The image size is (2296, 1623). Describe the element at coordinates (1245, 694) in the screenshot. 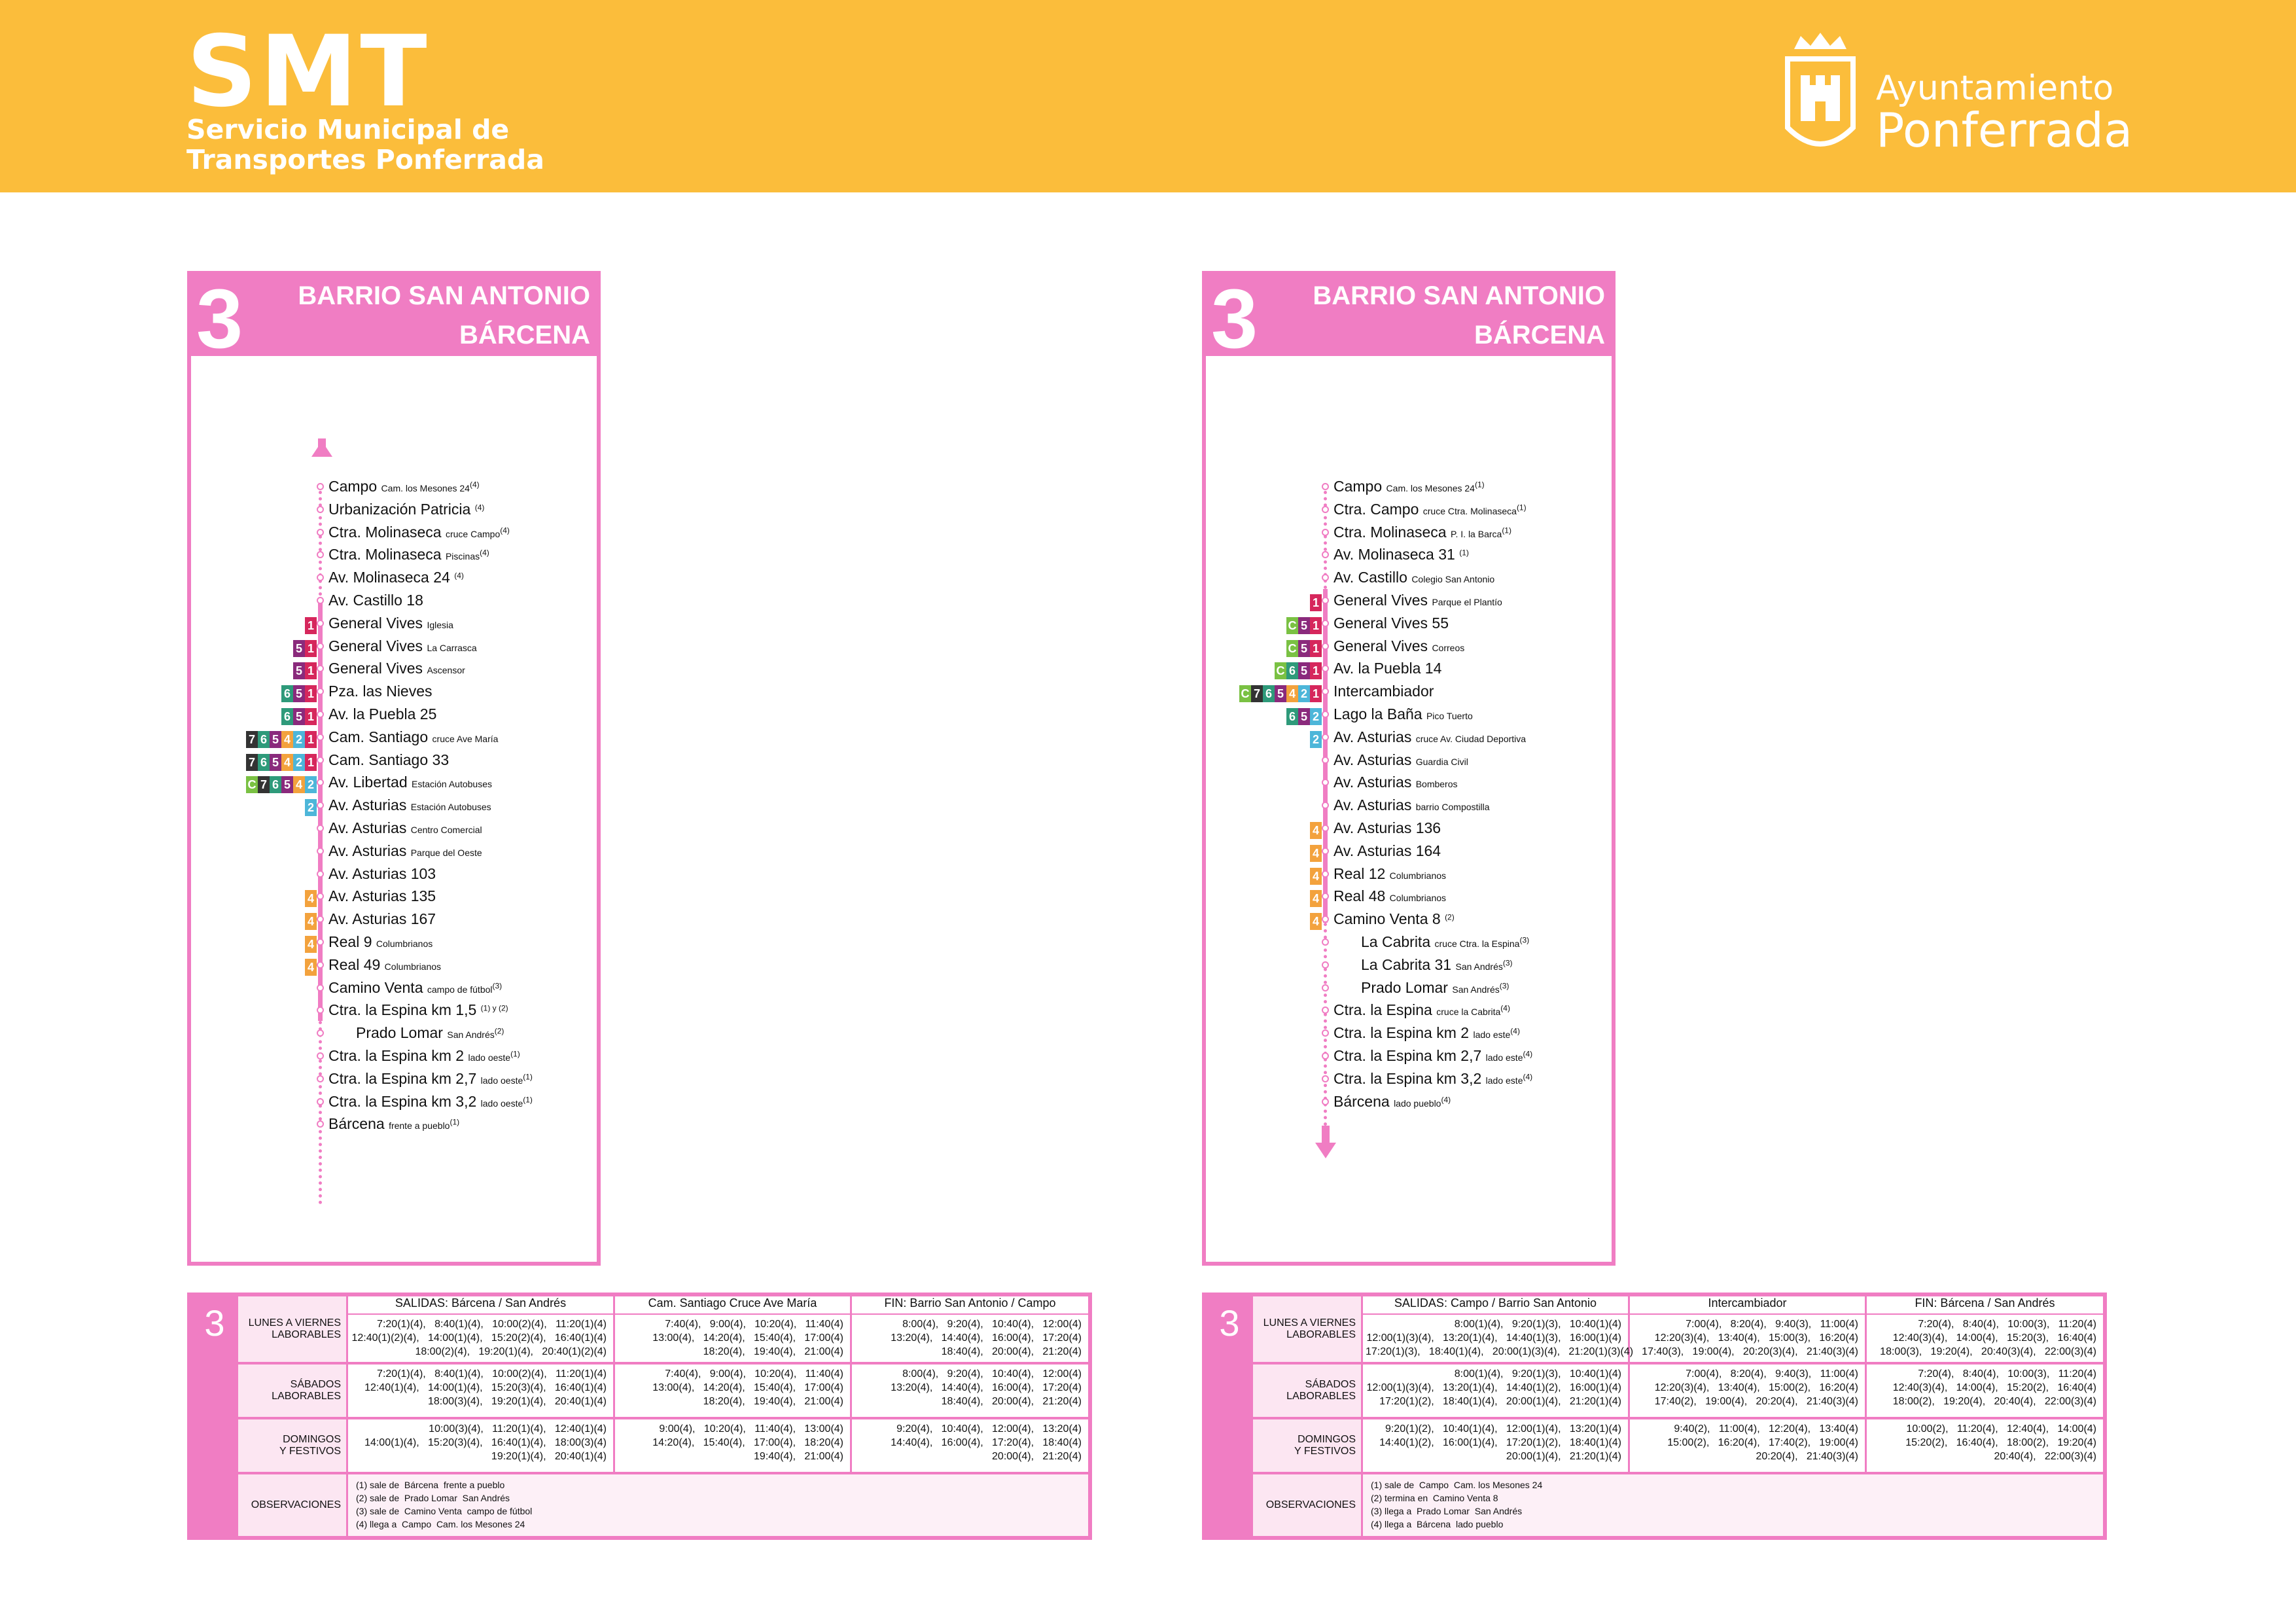

I see `line-chip: C` at that location.